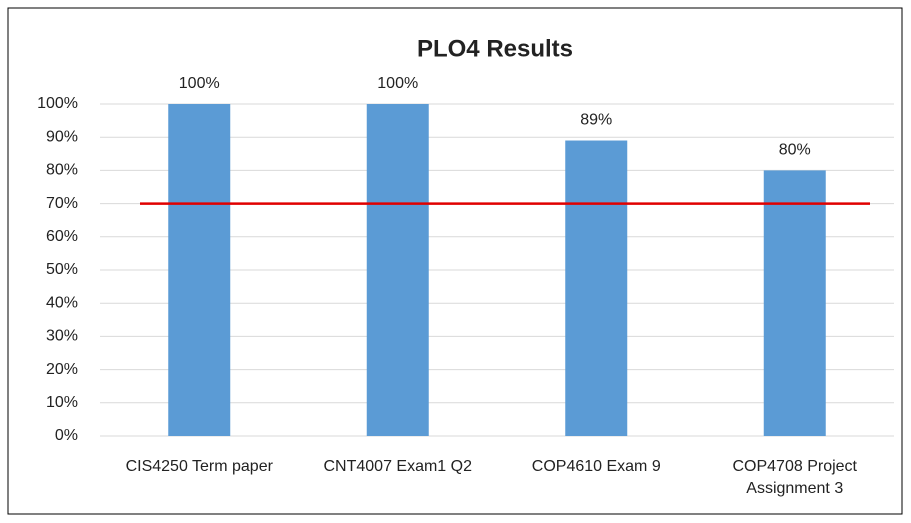 Image resolution: width=911 pixels, height=523 pixels. What do you see at coordinates (66, 435) in the screenshot?
I see `y-tick-label: 0%` at bounding box center [66, 435].